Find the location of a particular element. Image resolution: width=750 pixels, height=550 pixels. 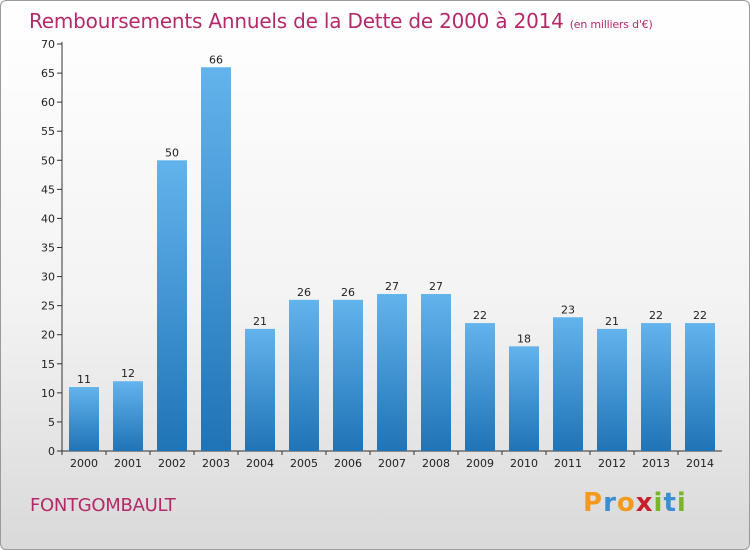

x-tick-label: 2004 is located at coordinates (260, 463).